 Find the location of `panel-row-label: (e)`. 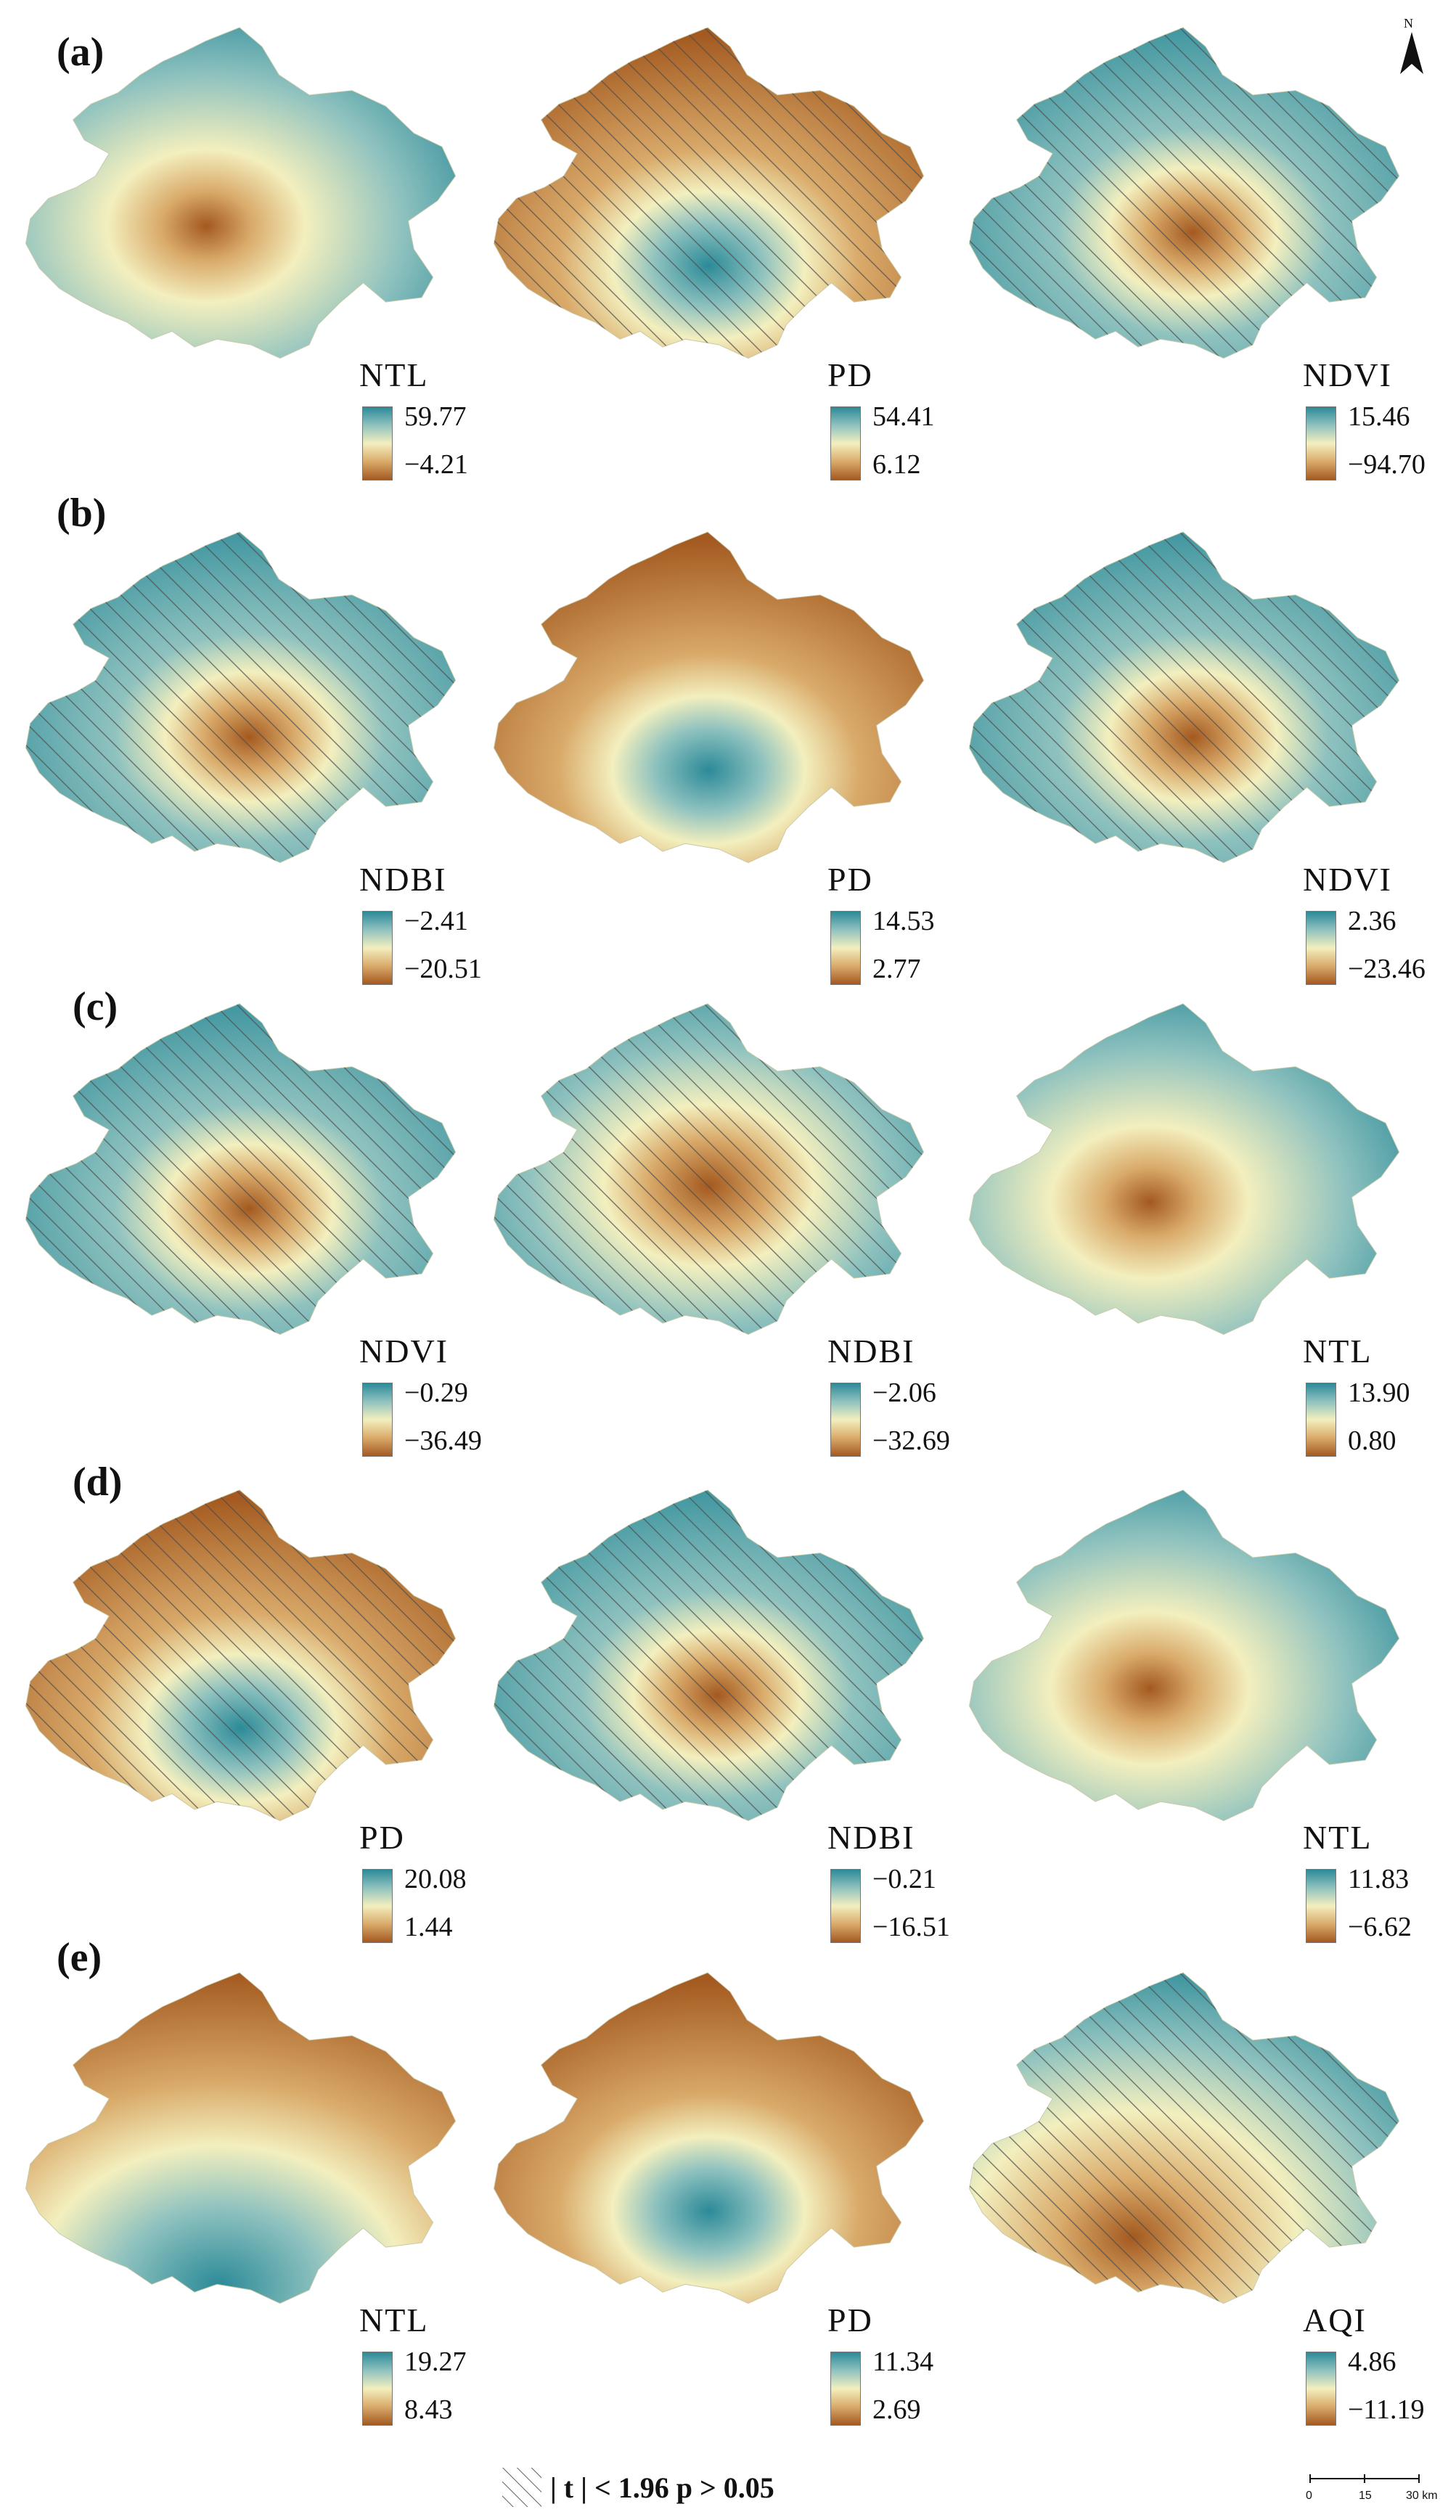

panel-row-label: (e) is located at coordinates (79, 1957).